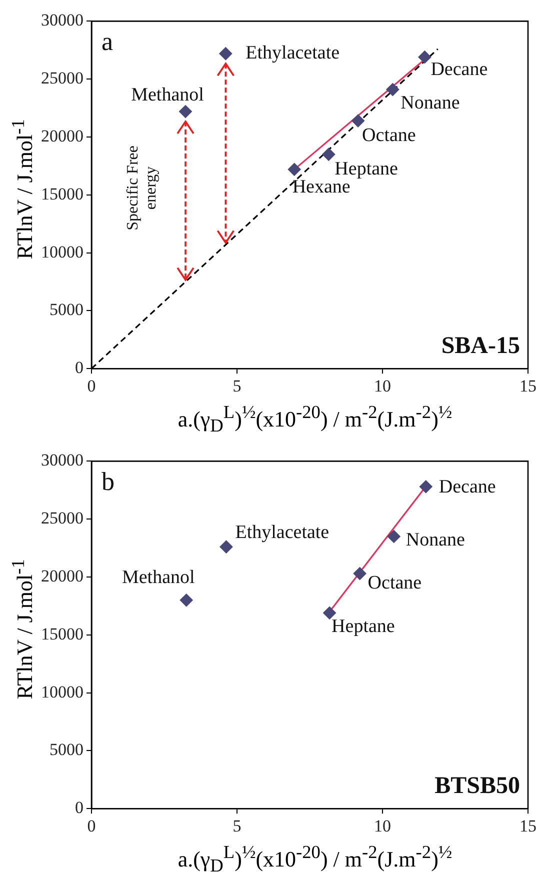 The width and height of the screenshot is (550, 894). What do you see at coordinates (142, 188) in the screenshot?
I see `annotation: Specific Free energy` at bounding box center [142, 188].